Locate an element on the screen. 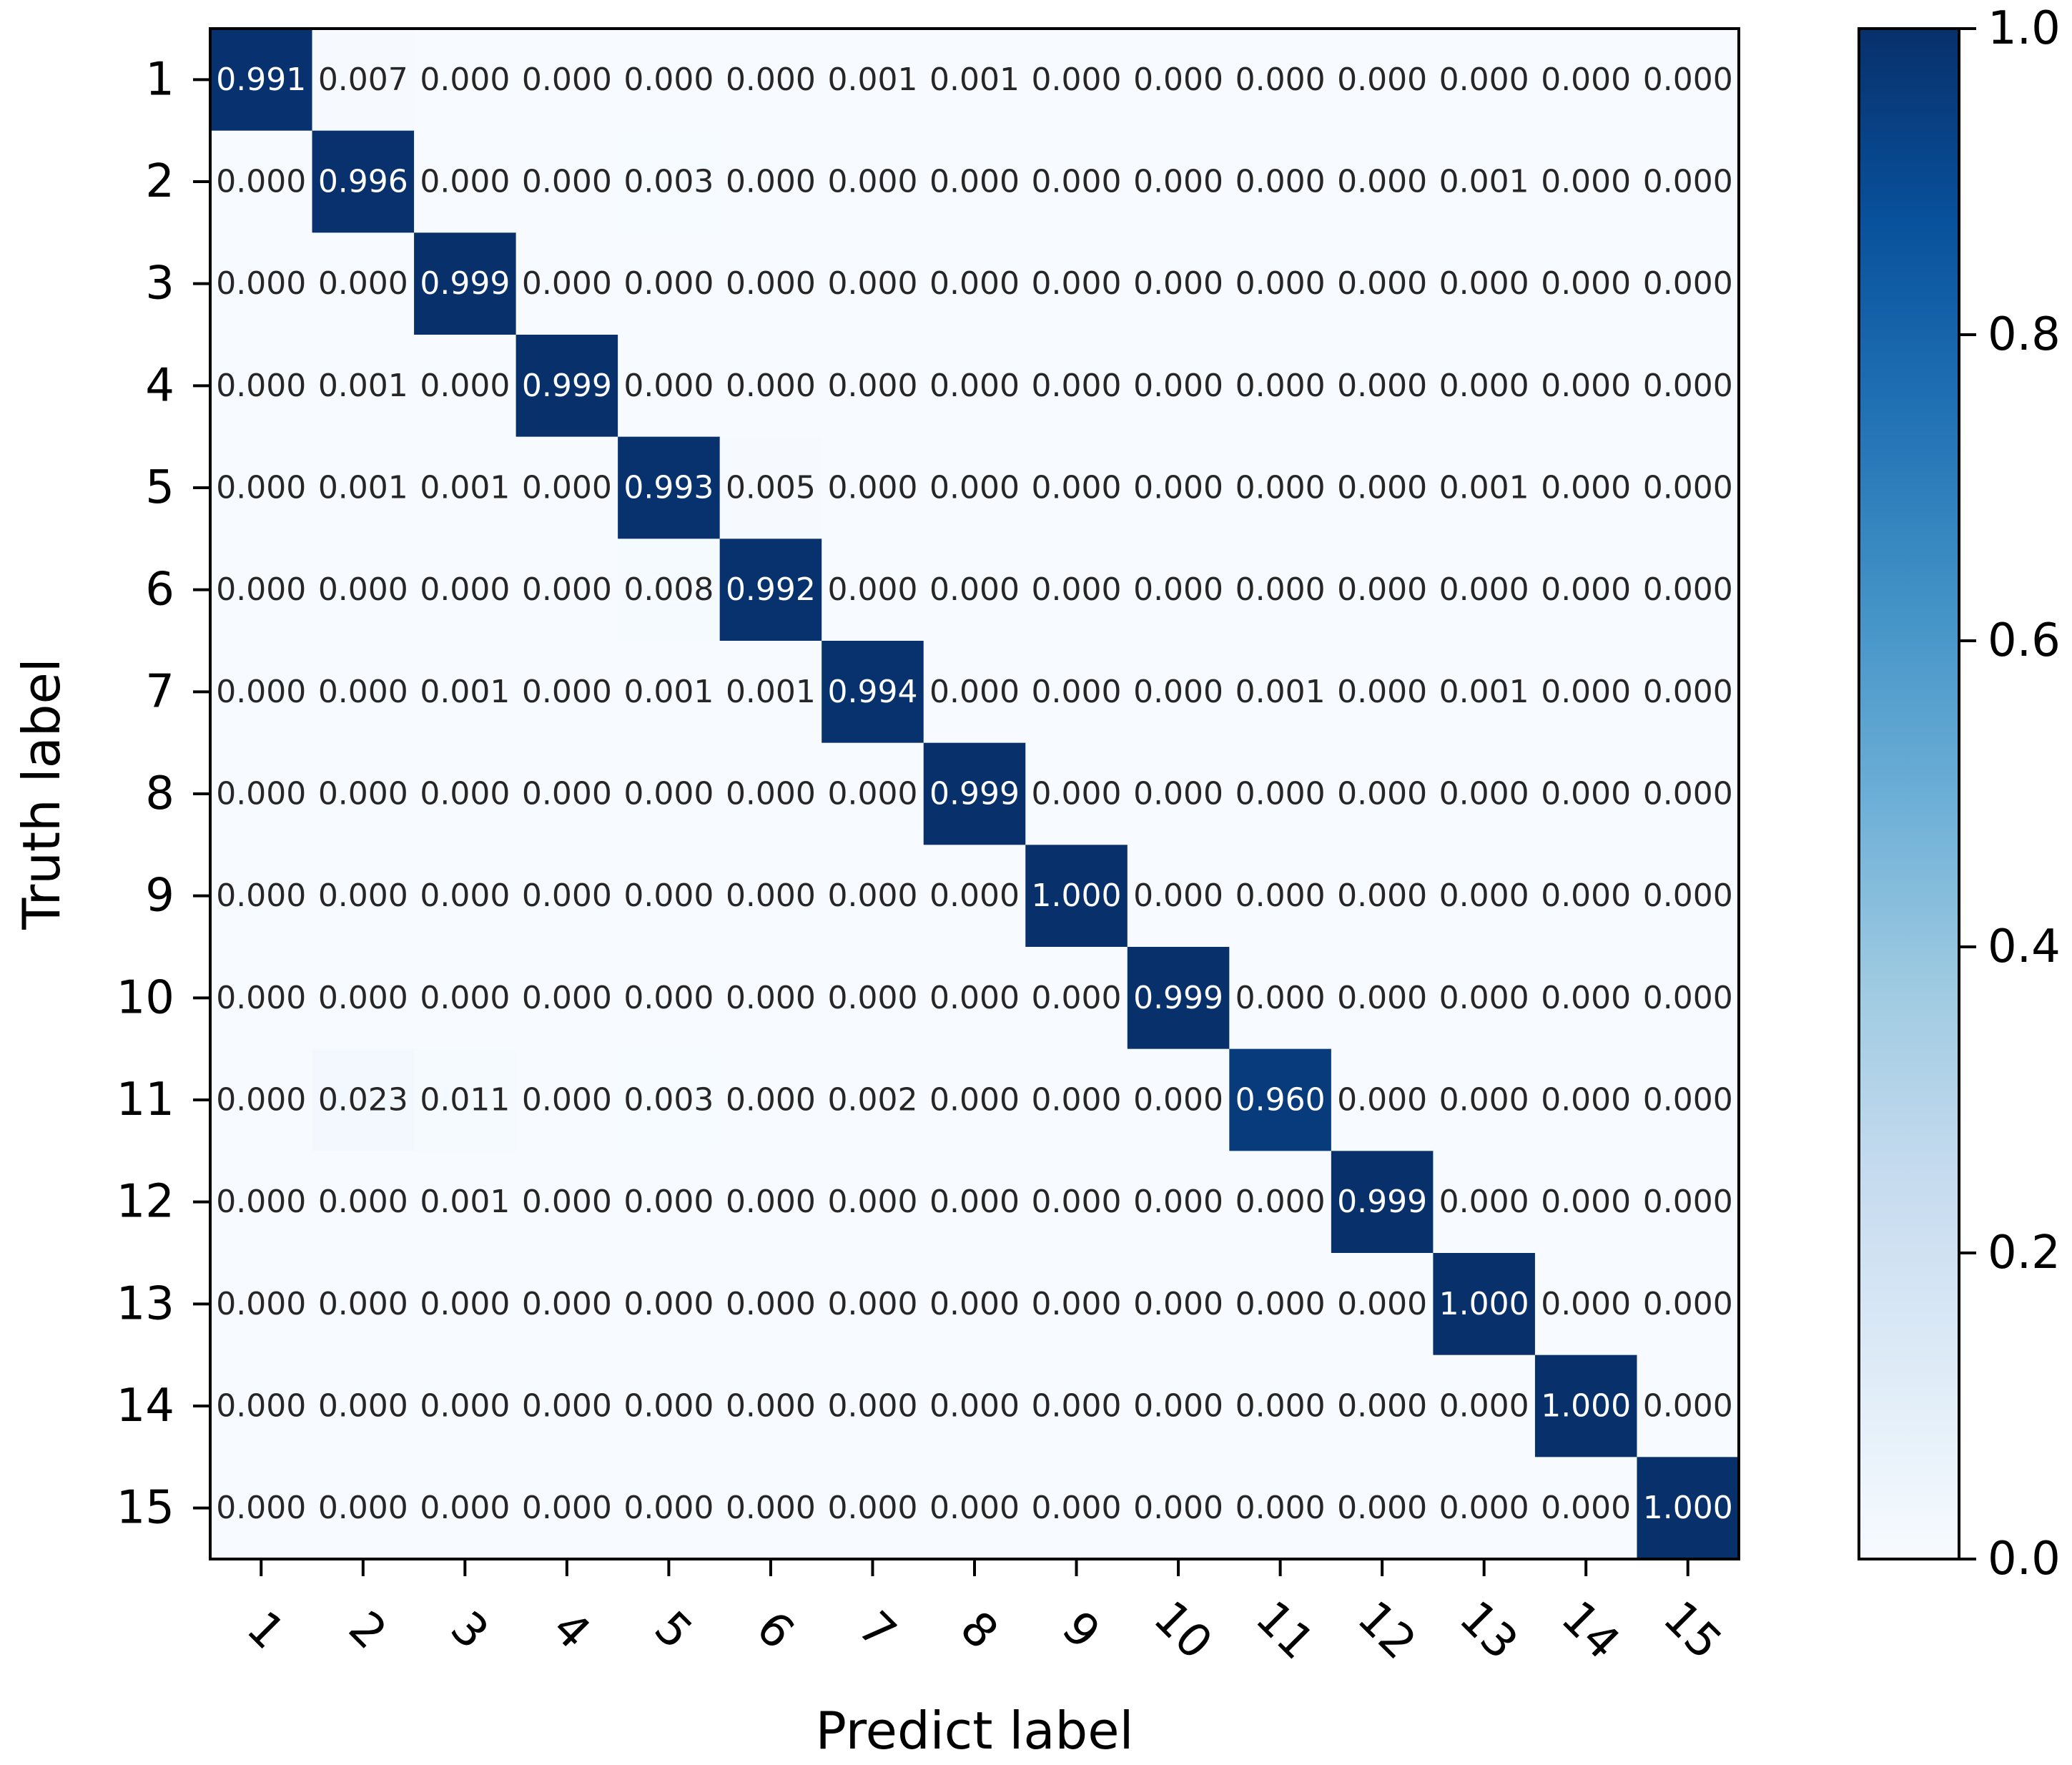 This screenshot has width=2072, height=1765. y-tick-label: 8 is located at coordinates (159, 793).